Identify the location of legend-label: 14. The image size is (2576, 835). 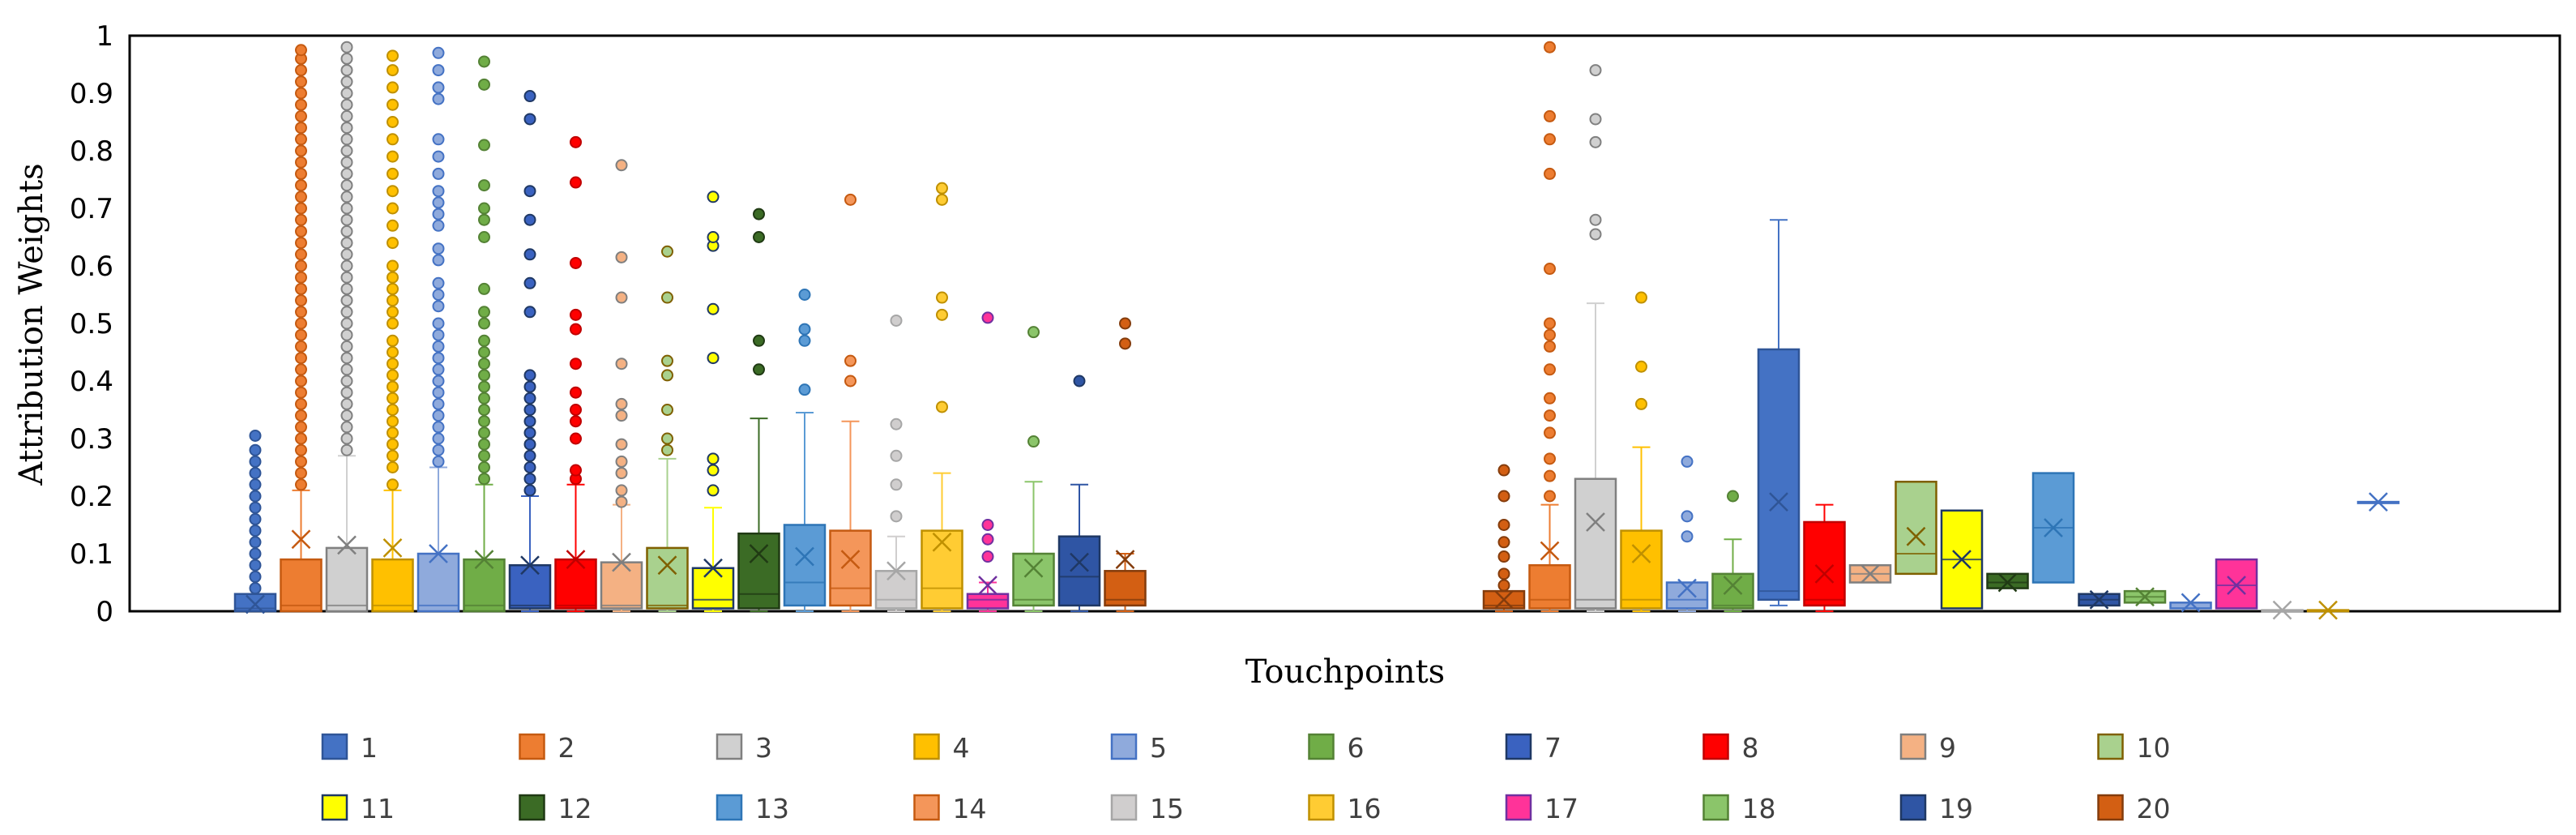
(970, 808).